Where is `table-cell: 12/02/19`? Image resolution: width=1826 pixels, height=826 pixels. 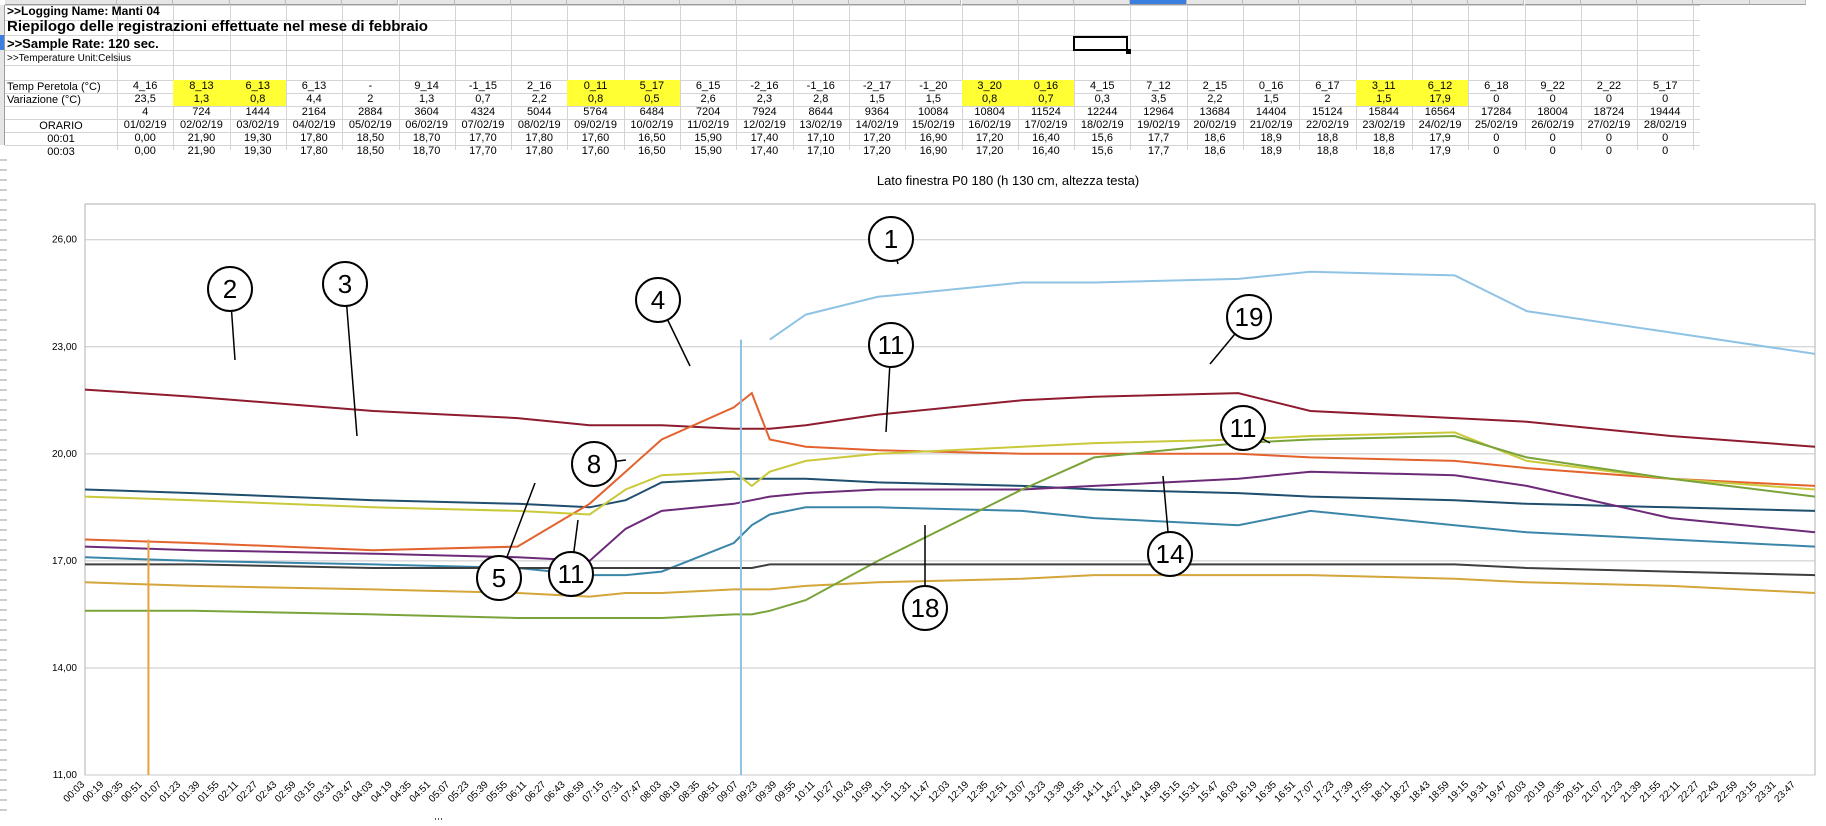
table-cell: 12/02/19 is located at coordinates (764, 125).